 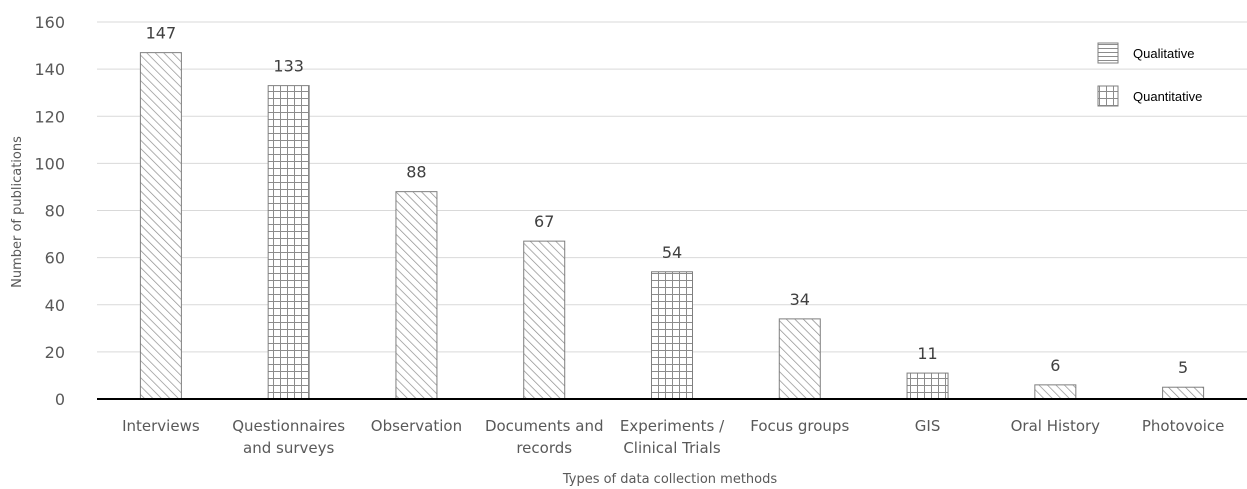 I want to click on y-tick-label: 80, so click(x=55, y=211).